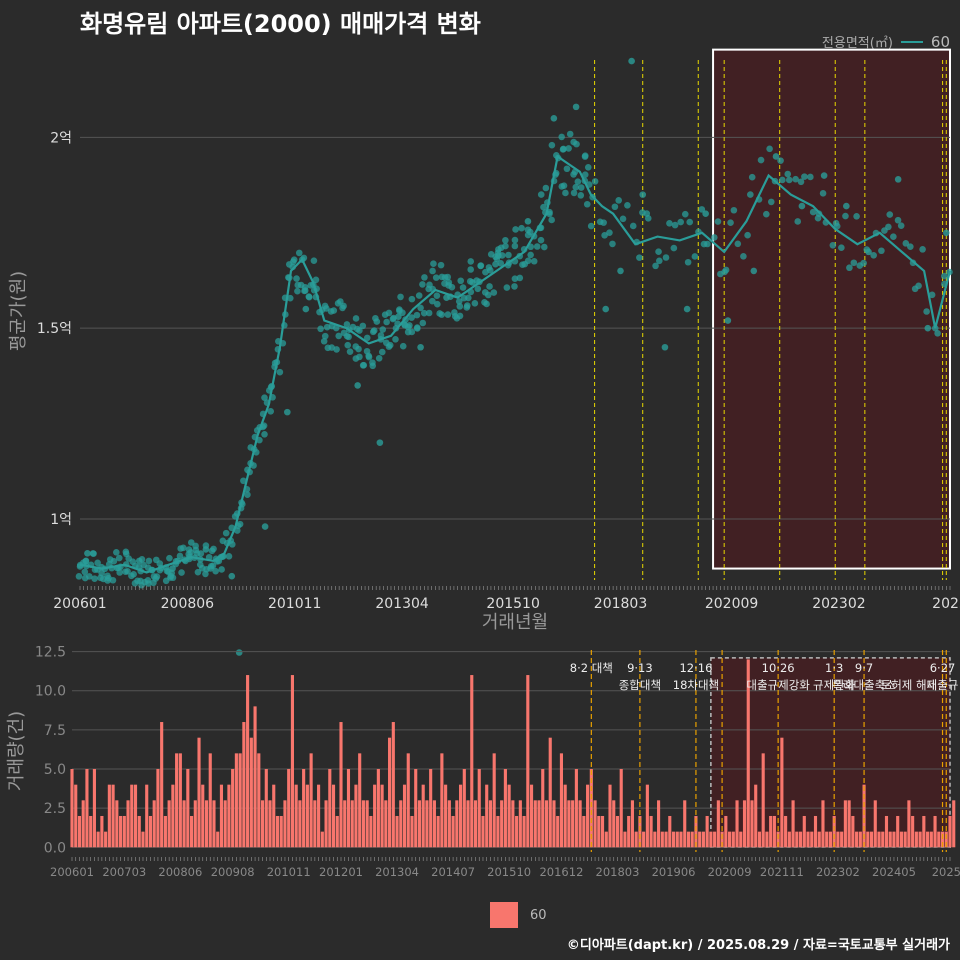  Describe the element at coordinates (695, 668) in the screenshot. I see `policy-annotation: 12·16` at that location.